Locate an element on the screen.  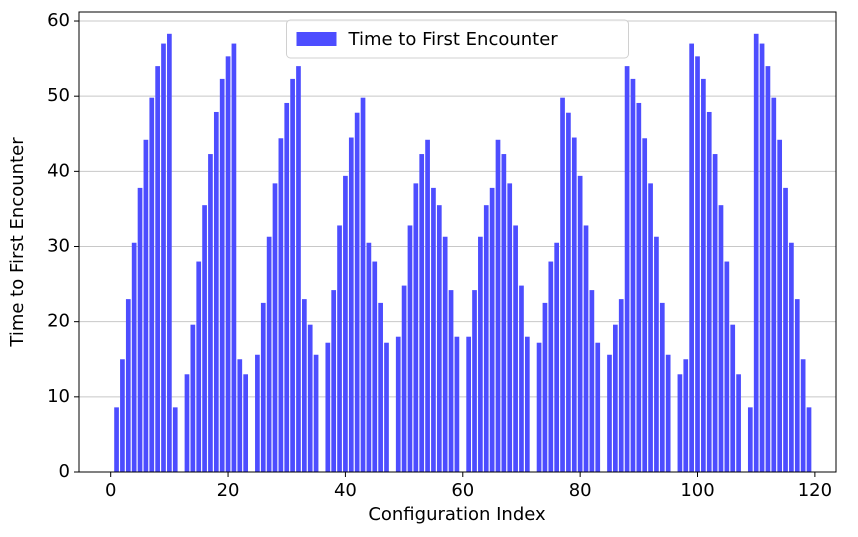
y-tick-label: 20 is located at coordinates (58, 321).